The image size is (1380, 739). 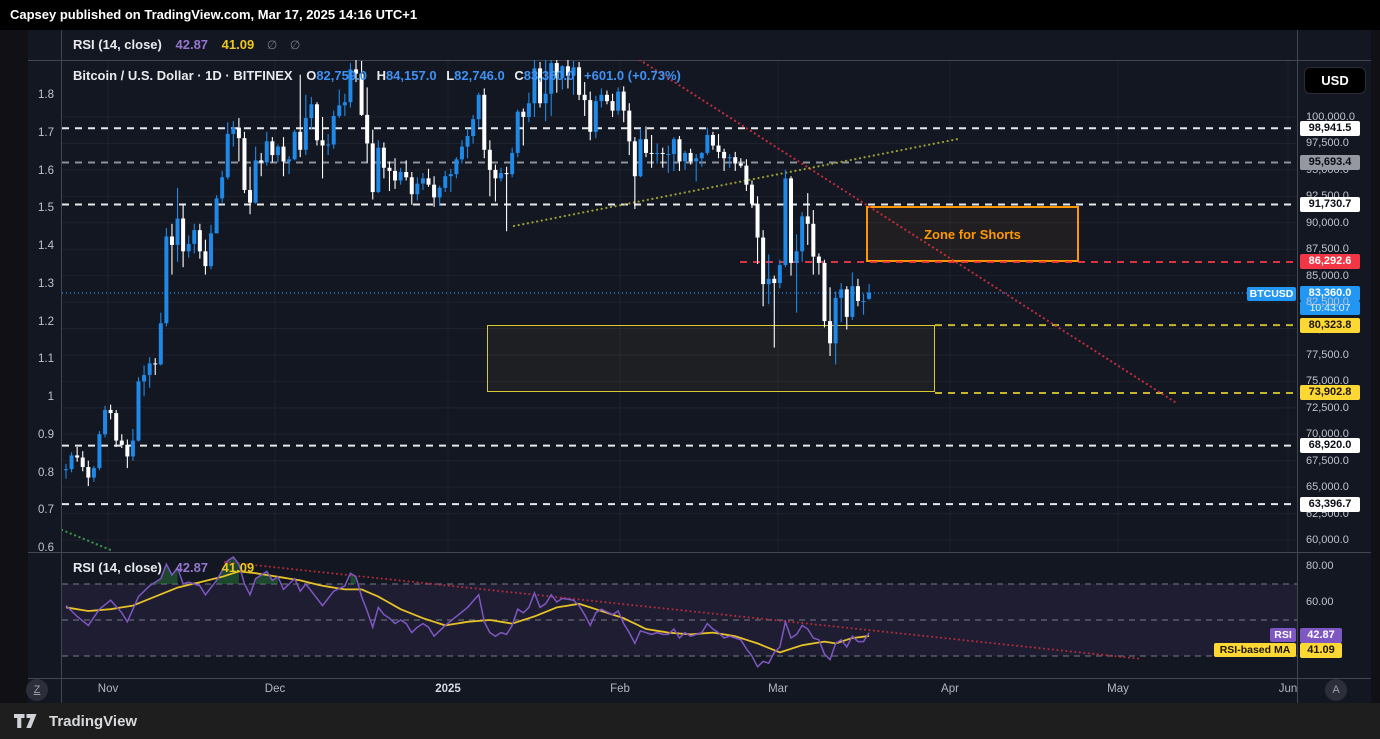 I want to click on ohlc-l-label: L, so click(x=450, y=75).